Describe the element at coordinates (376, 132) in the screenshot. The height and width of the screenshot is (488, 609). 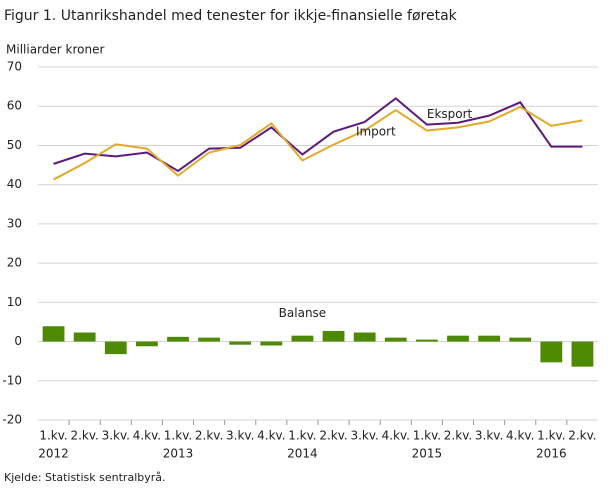
I see `series-label: Import` at that location.